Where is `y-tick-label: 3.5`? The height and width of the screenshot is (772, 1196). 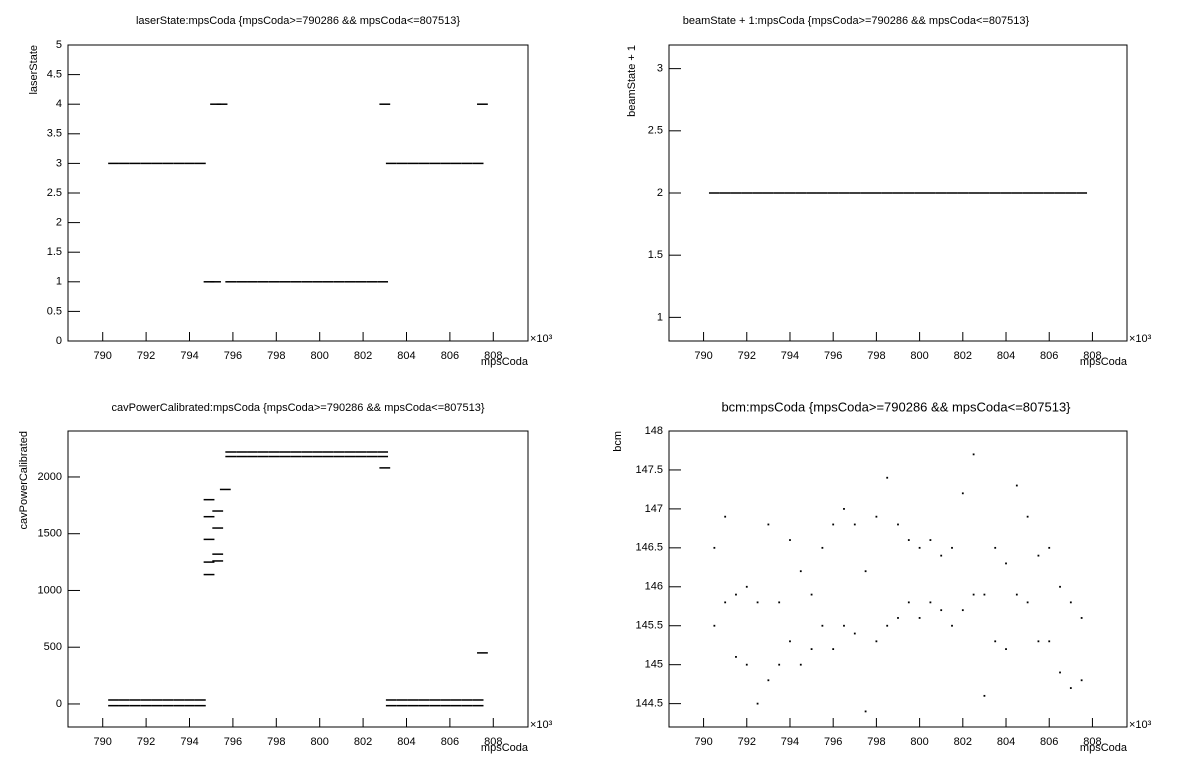 y-tick-label: 3.5 is located at coordinates (54, 134).